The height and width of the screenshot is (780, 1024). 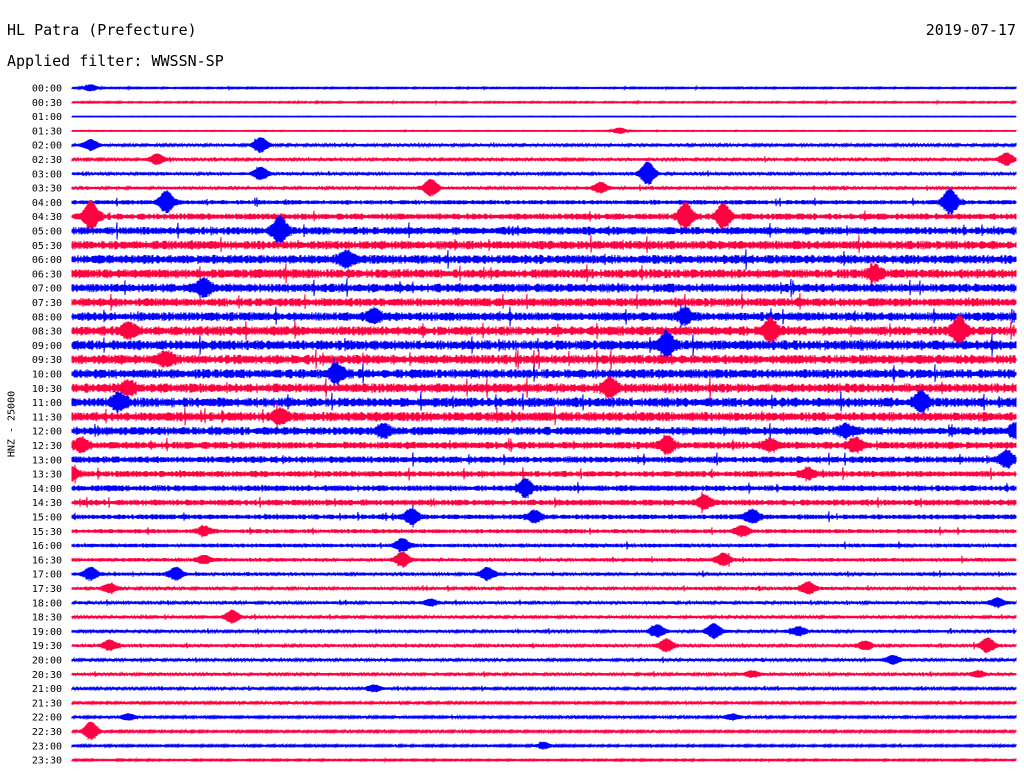 I want to click on time-tick-label: 17:30, so click(x=47, y=589).